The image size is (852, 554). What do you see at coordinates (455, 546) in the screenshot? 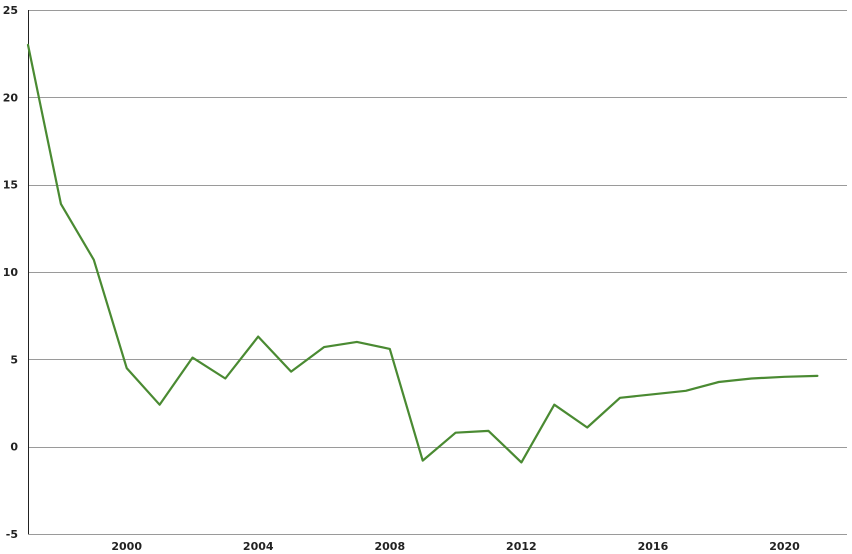
I see `x-axis-tick-labels: 2000 2004 2008 2012 2016 2020` at bounding box center [455, 546].